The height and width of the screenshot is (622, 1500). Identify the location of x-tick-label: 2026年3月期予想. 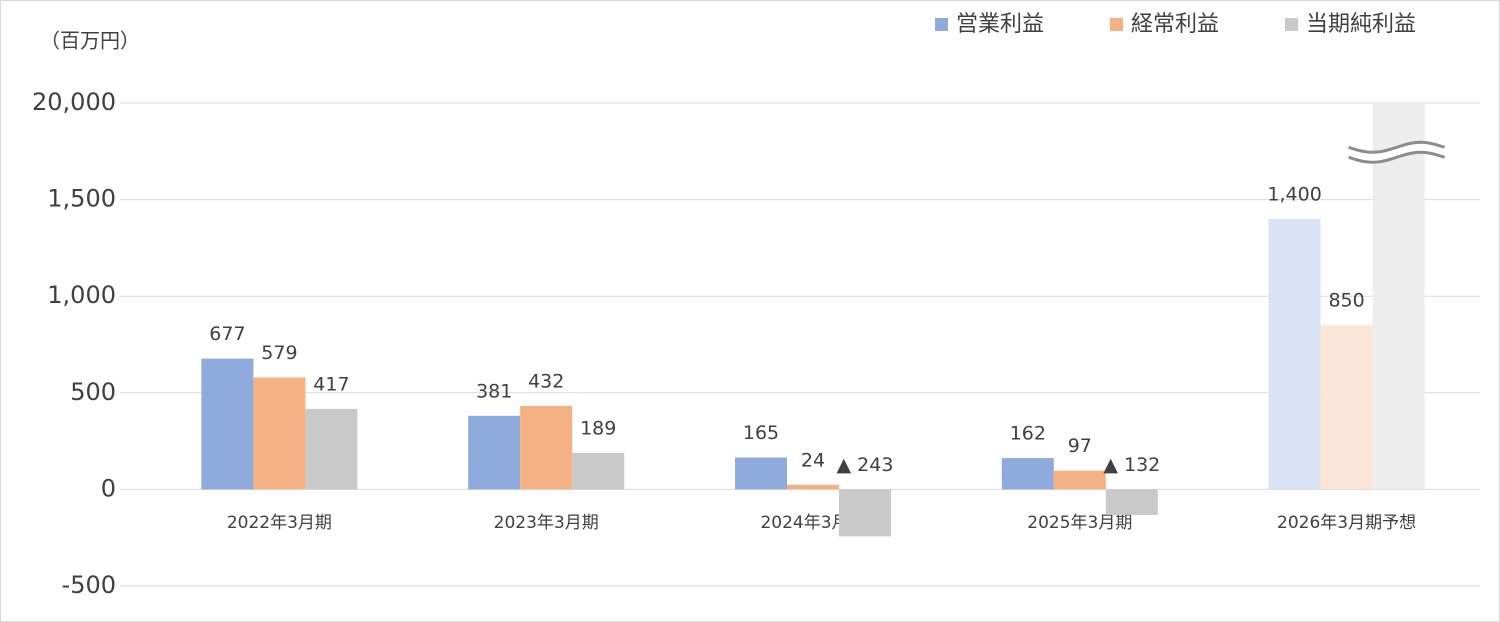
(1346, 523).